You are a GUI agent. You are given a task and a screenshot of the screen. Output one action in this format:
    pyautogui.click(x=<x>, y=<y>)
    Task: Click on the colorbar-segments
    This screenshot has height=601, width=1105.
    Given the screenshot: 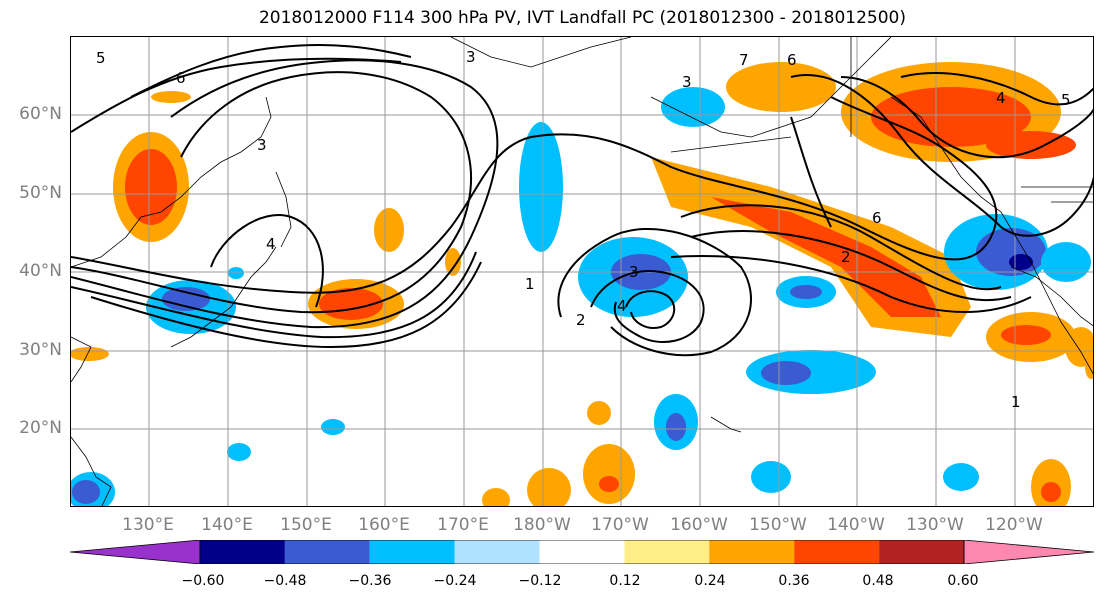 What is the action you would take?
    pyautogui.click(x=582, y=552)
    